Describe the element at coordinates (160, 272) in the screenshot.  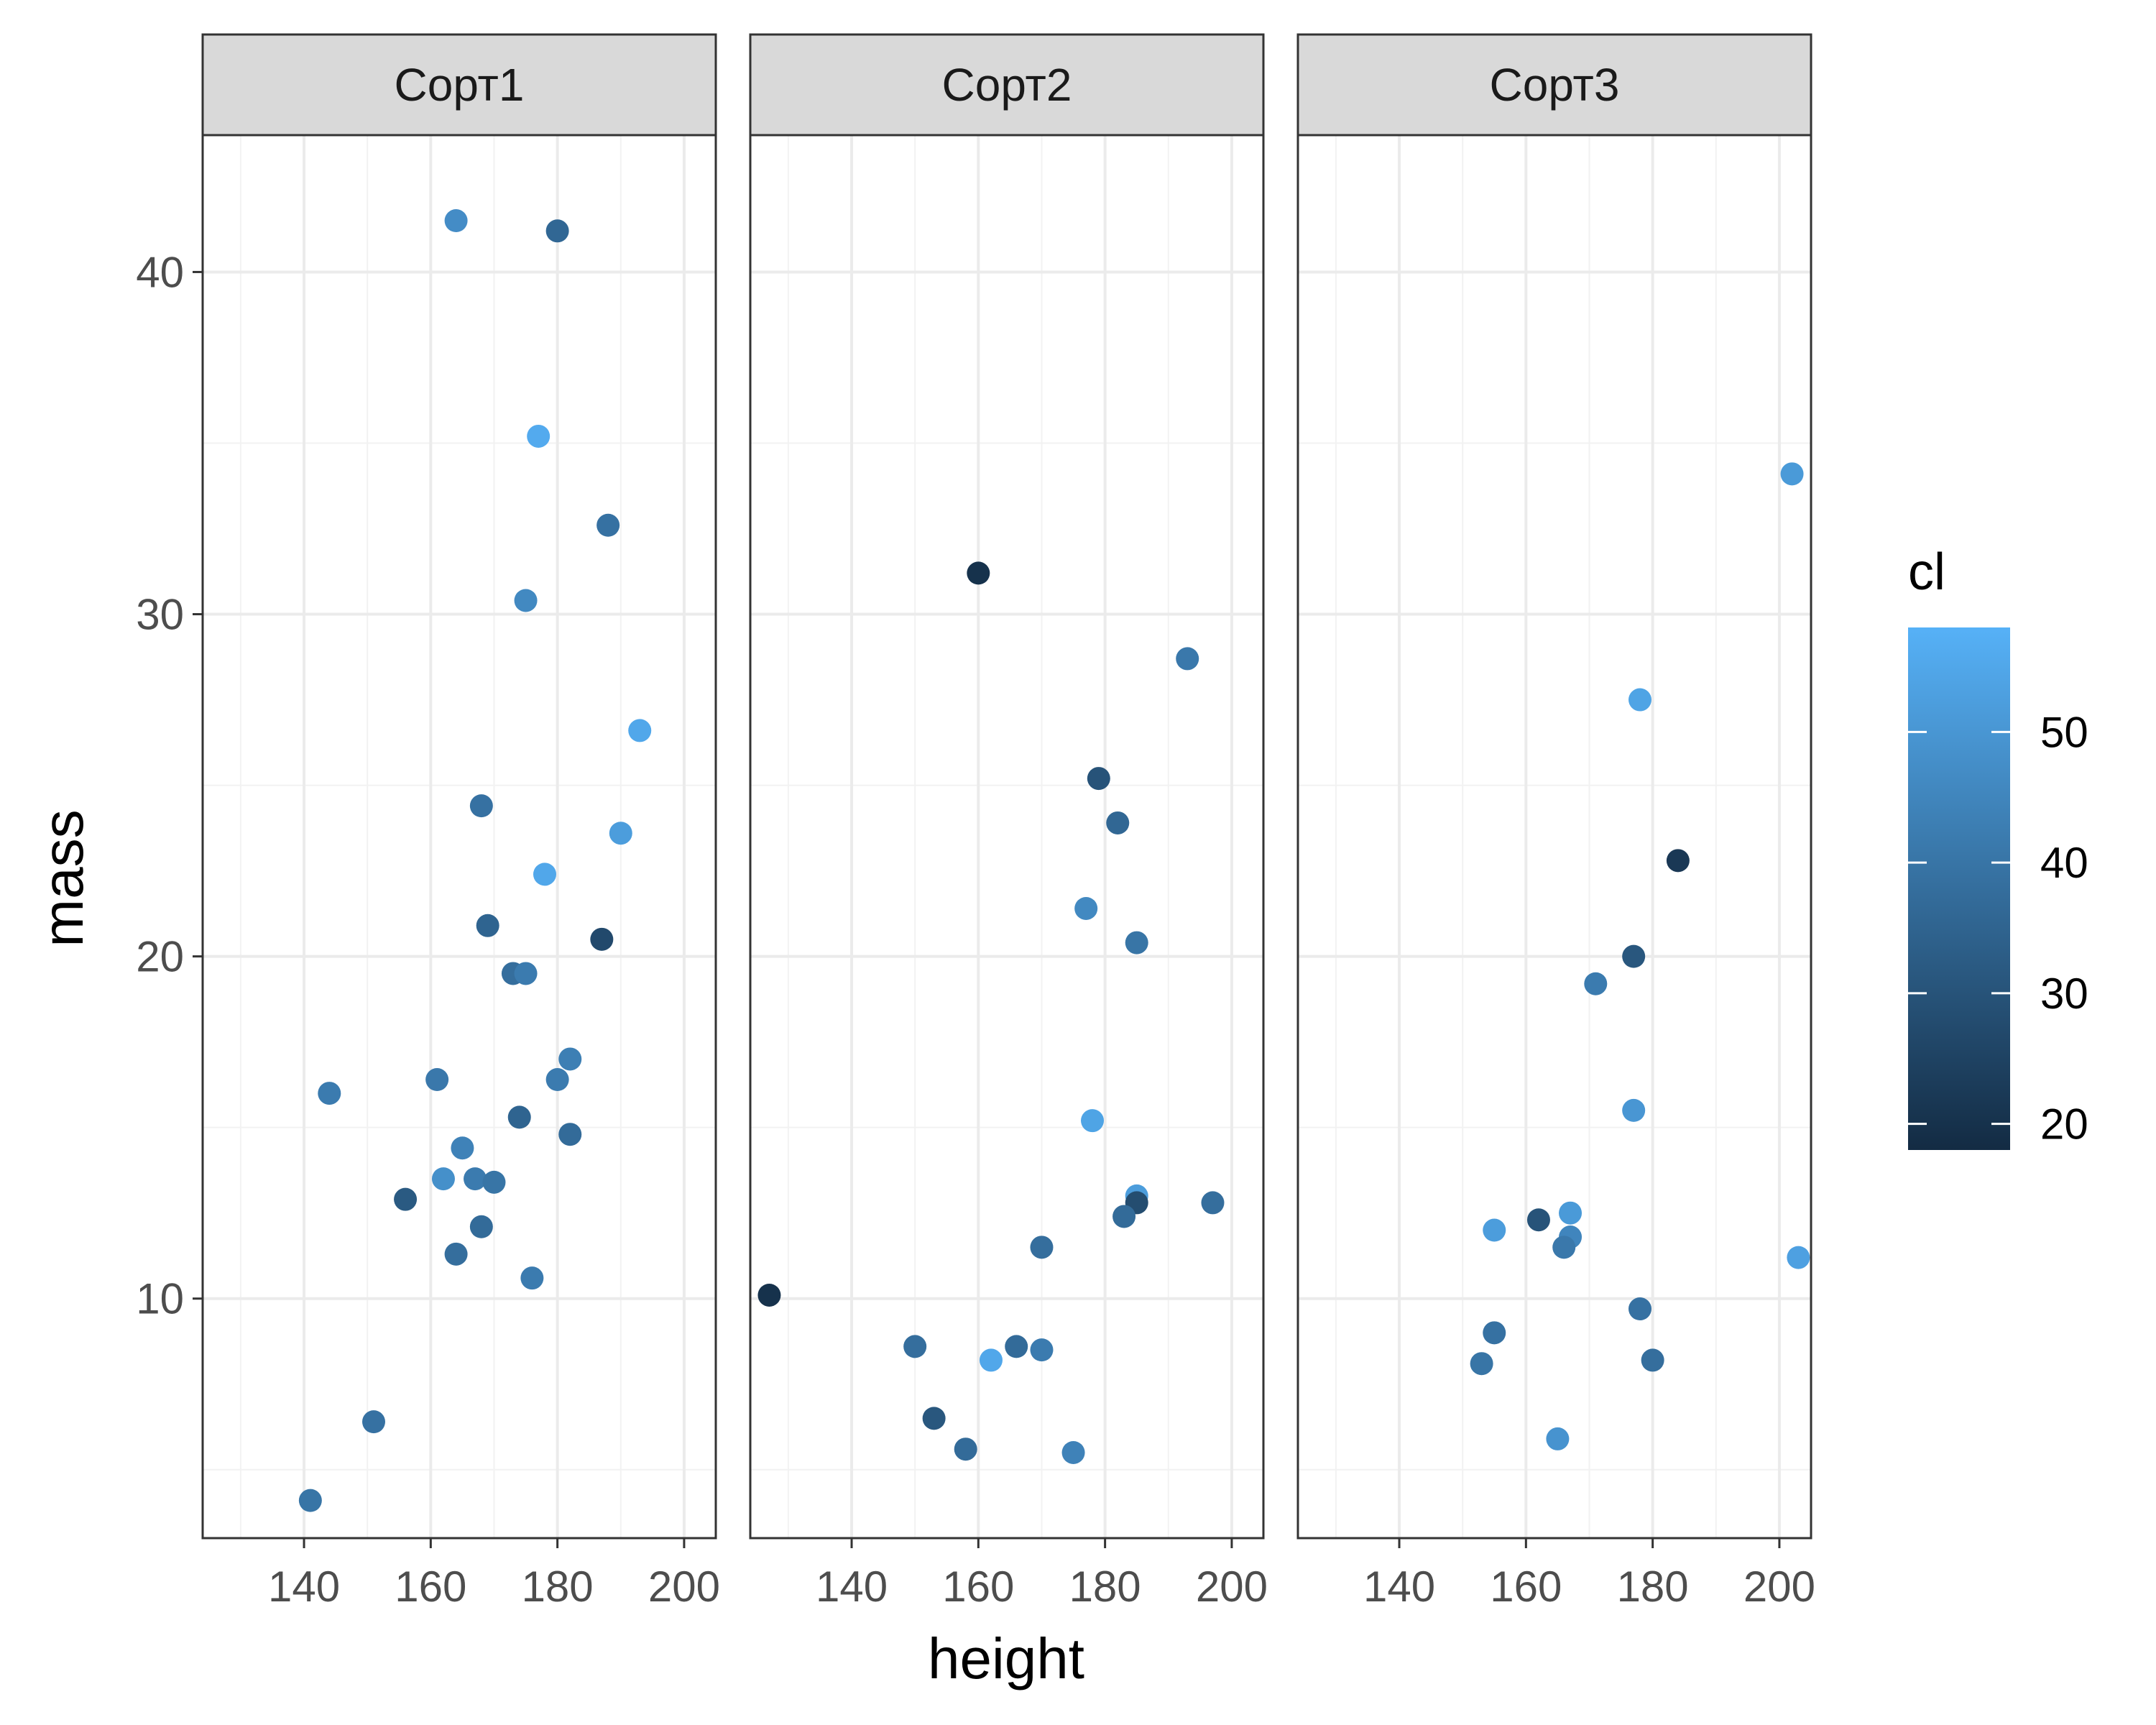
I see `y-tick-label: 40` at that location.